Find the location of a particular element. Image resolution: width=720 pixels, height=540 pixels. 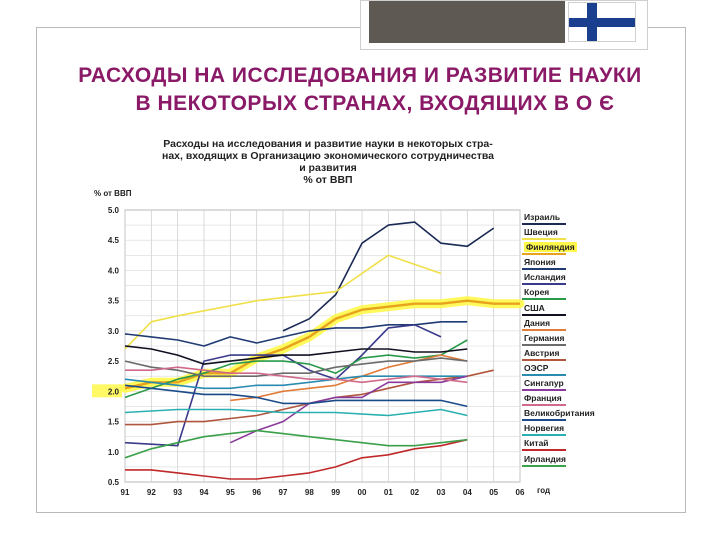

x-tick-label: 91 is located at coordinates (125, 492).